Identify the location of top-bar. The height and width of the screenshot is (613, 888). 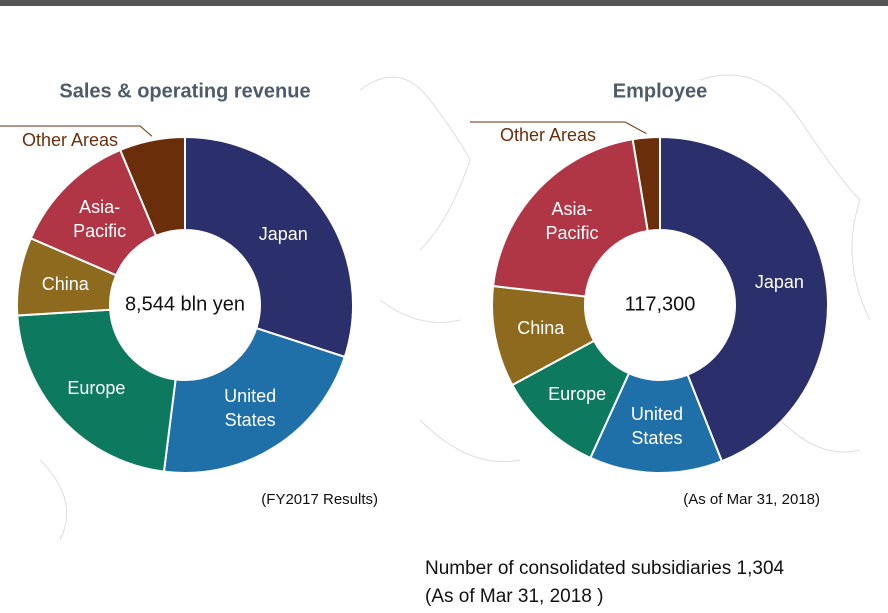
(444, 3).